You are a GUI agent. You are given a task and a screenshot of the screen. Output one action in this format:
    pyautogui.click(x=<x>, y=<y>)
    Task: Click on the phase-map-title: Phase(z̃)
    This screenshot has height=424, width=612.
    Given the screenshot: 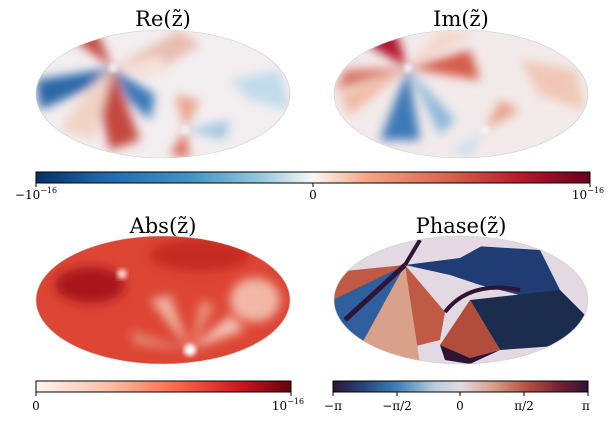 What is the action you would take?
    pyautogui.click(x=461, y=226)
    